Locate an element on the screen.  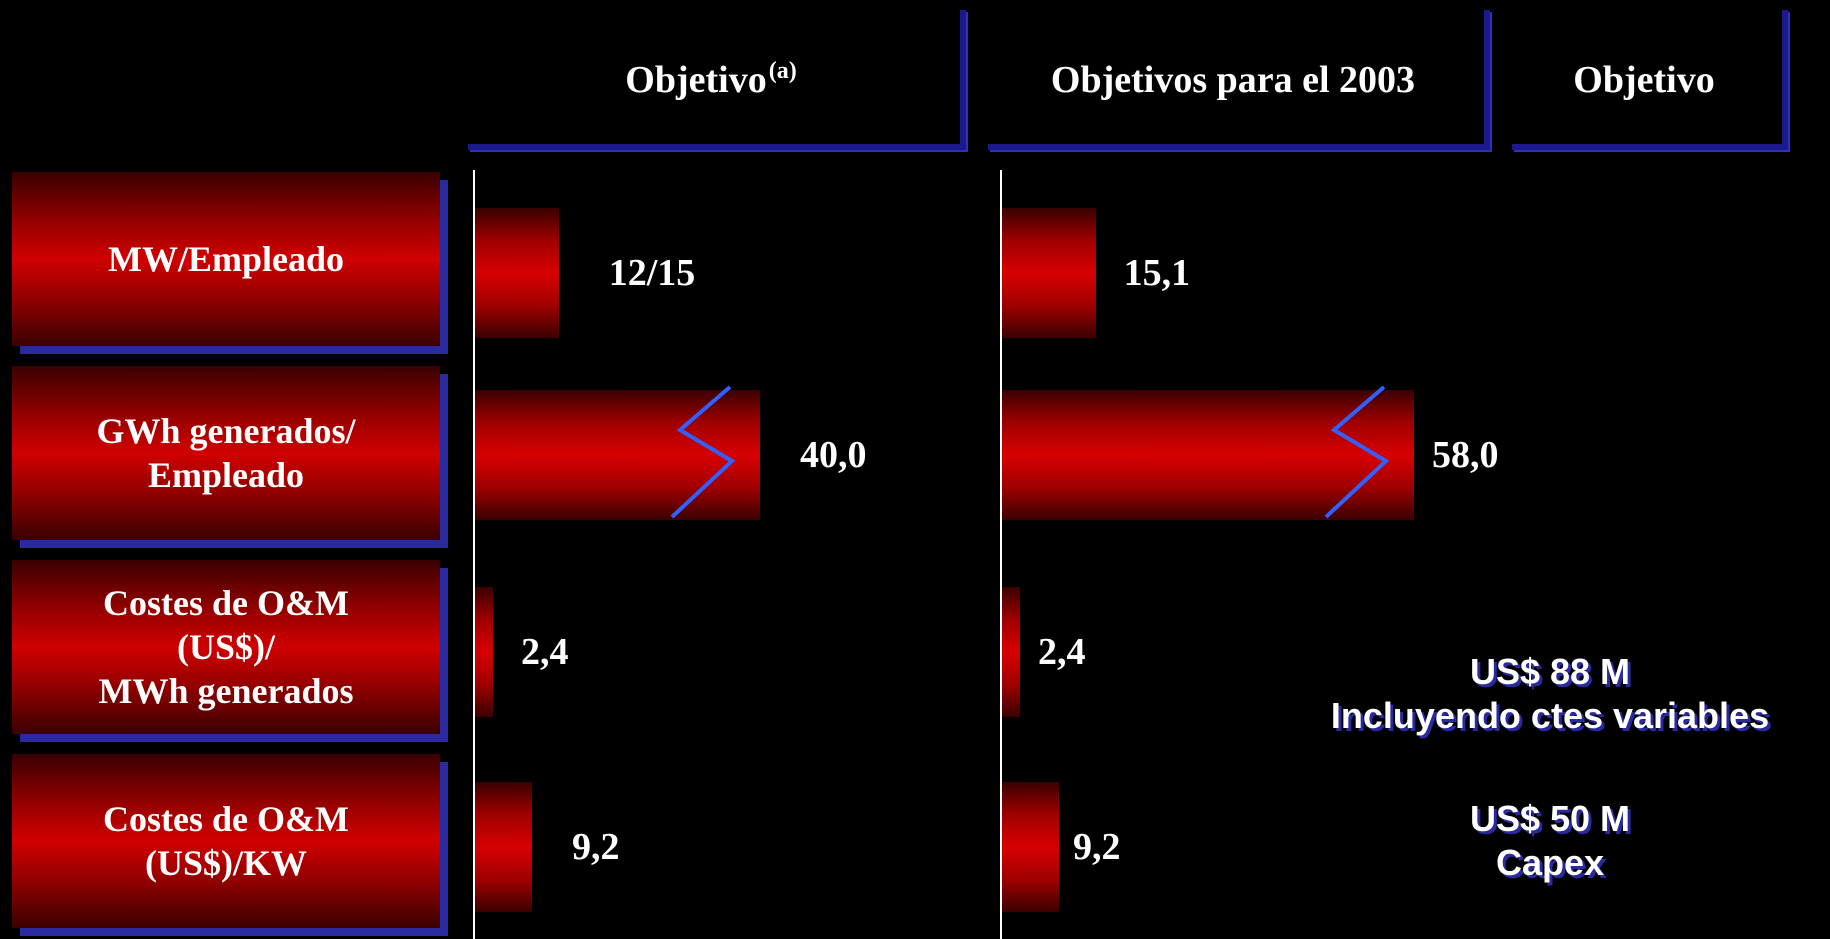
annotation-50m: US$ 50 M Capex is located at coordinates (1550, 841).